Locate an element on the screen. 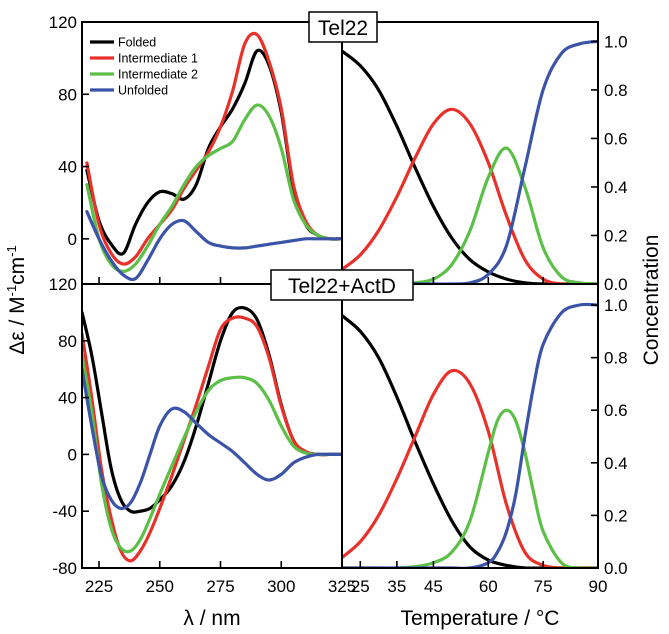 Image resolution: width=669 pixels, height=634 pixels. panel-1-series is located at coordinates (470, 161).